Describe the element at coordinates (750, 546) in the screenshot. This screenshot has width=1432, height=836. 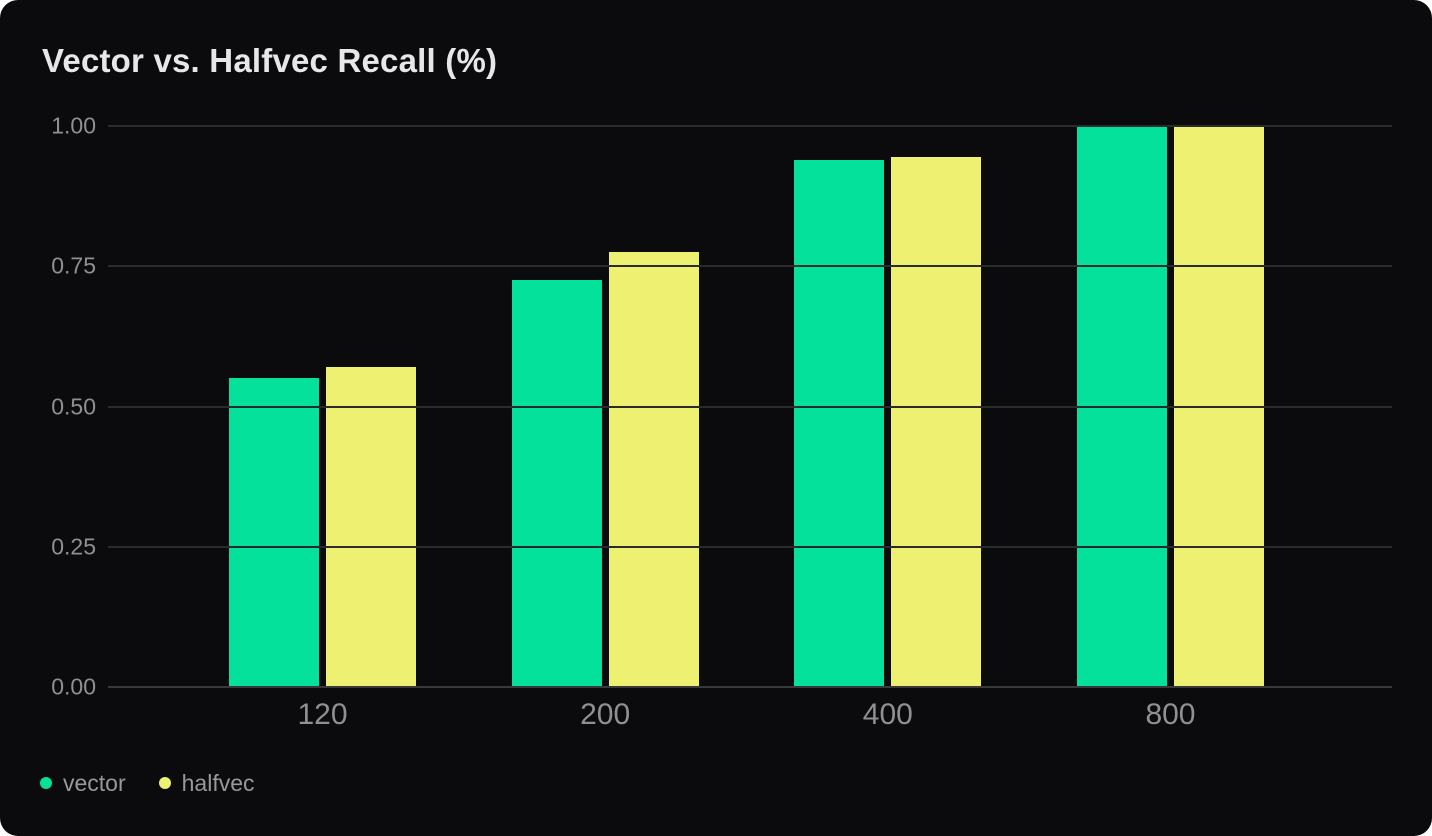
I see `gridline-0.25` at that location.